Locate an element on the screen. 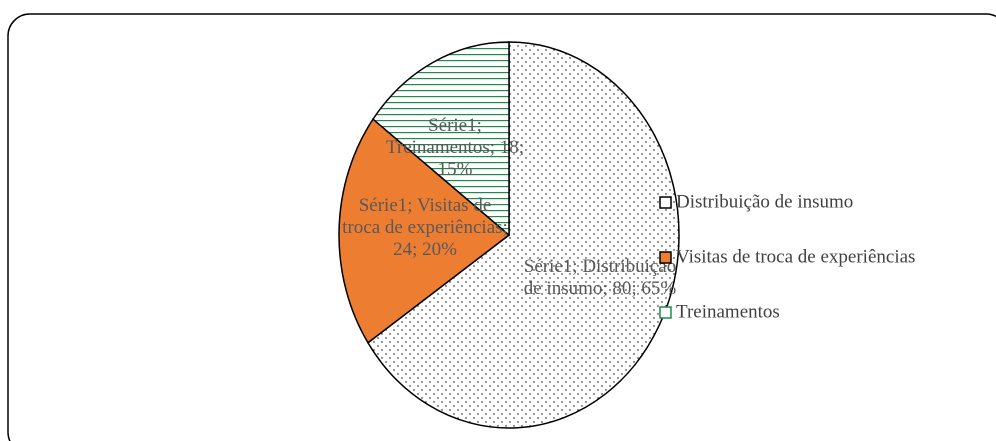 The height and width of the screenshot is (441, 996). data-label: Série1; Treinamentos; 18; 15% is located at coordinates (455, 147).